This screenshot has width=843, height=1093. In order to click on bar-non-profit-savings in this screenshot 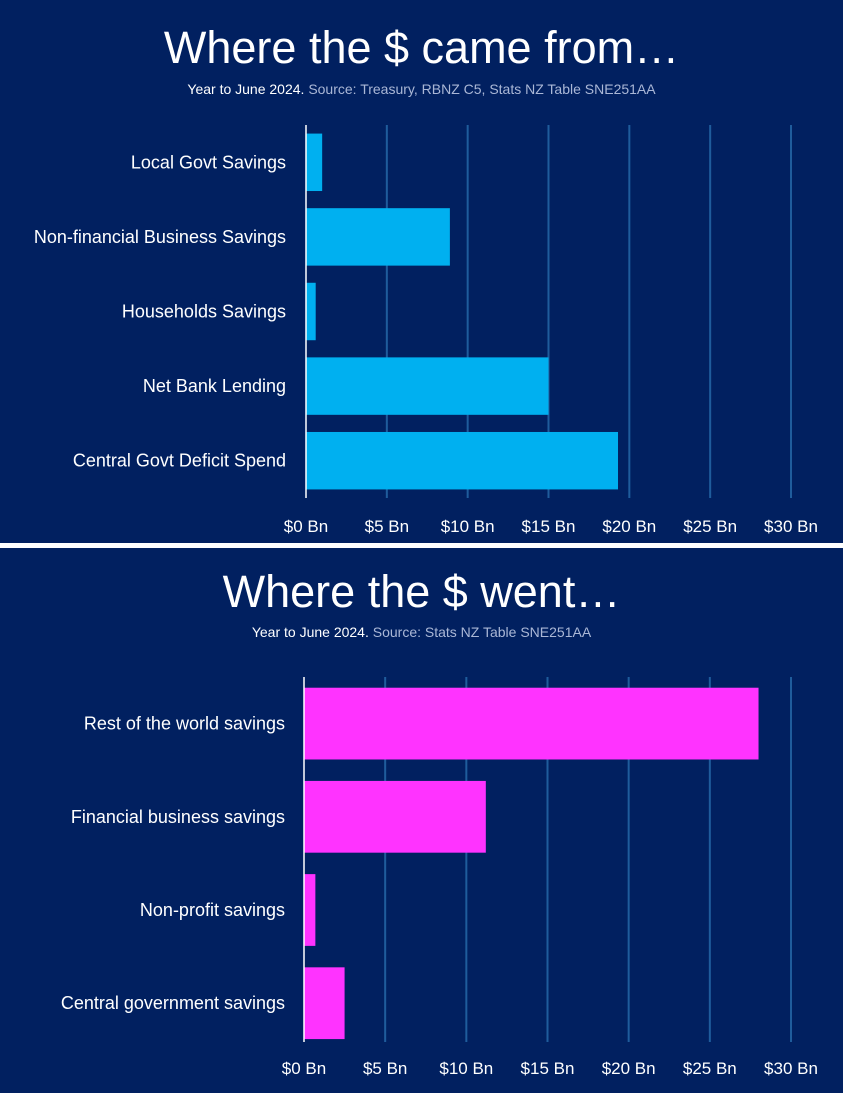, I will do `click(310, 910)`.